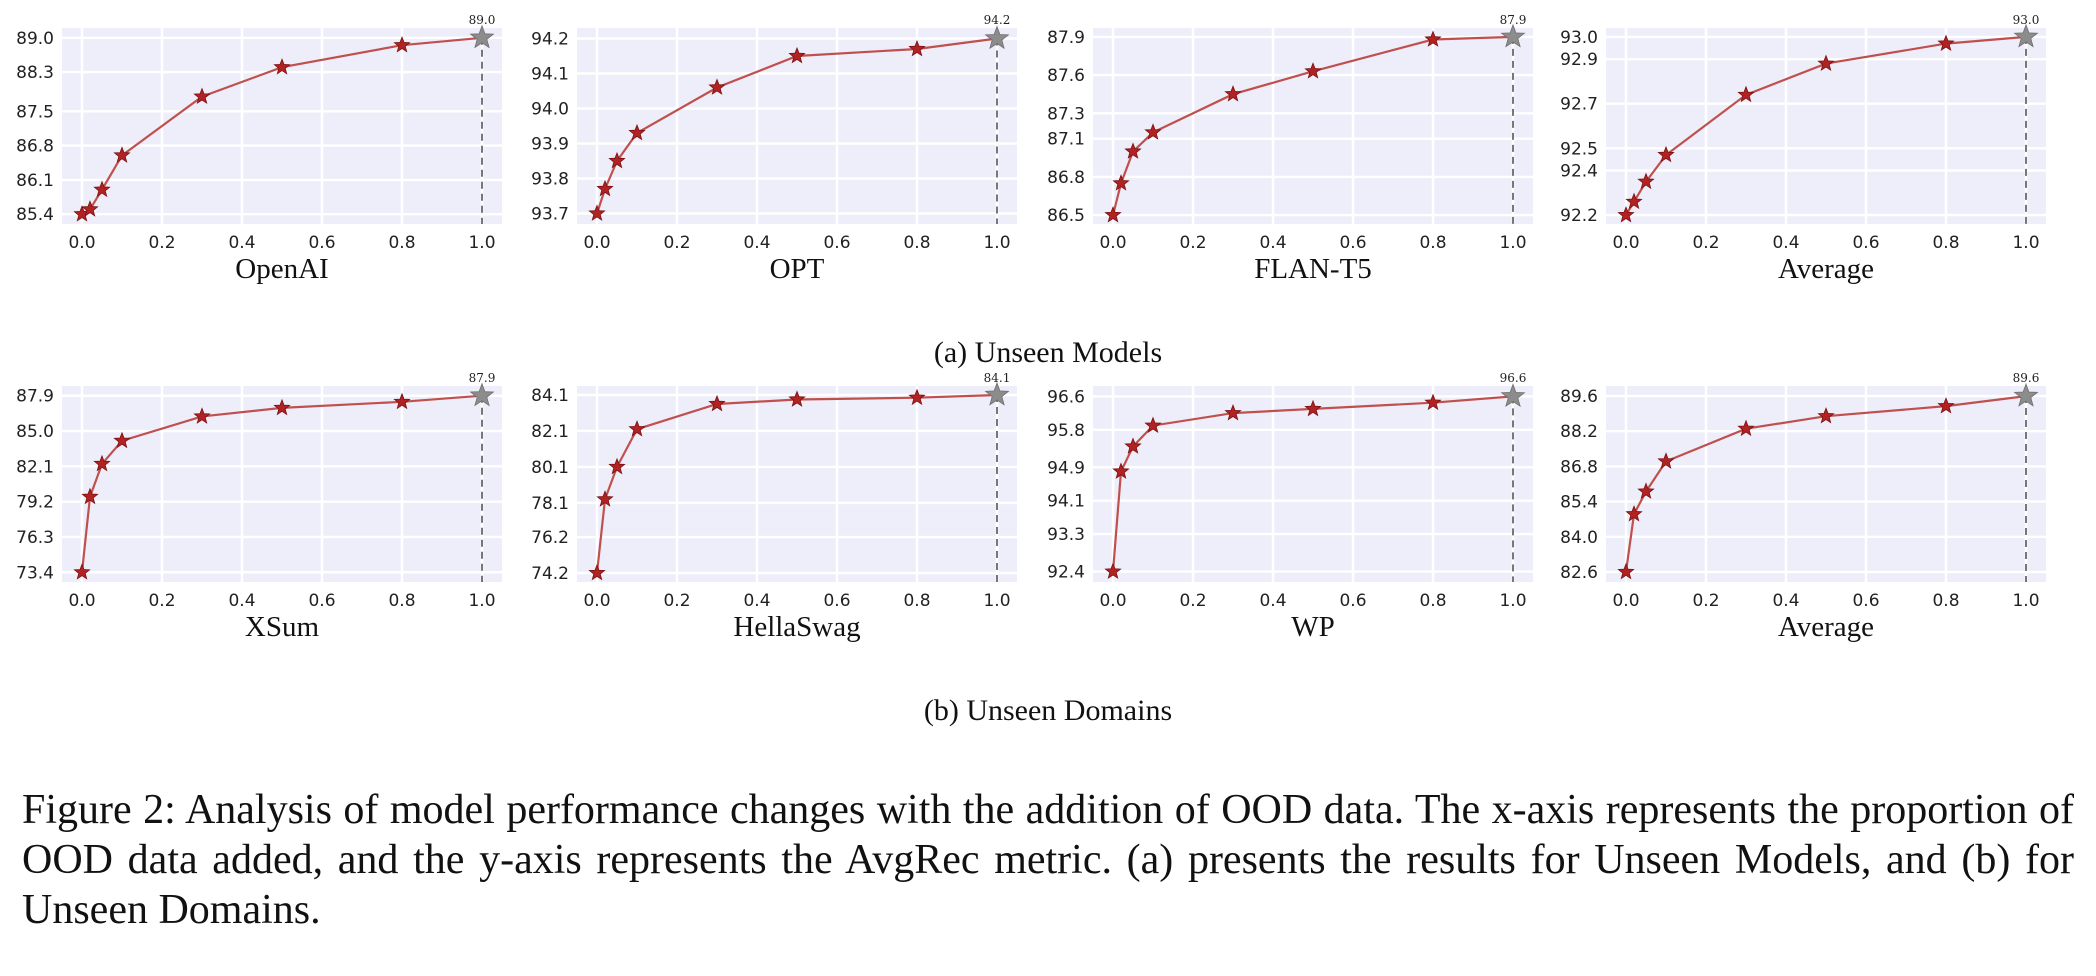 The height and width of the screenshot is (976, 2096). What do you see at coordinates (550, 145) in the screenshot?
I see `y-tick-label: 93.9` at bounding box center [550, 145].